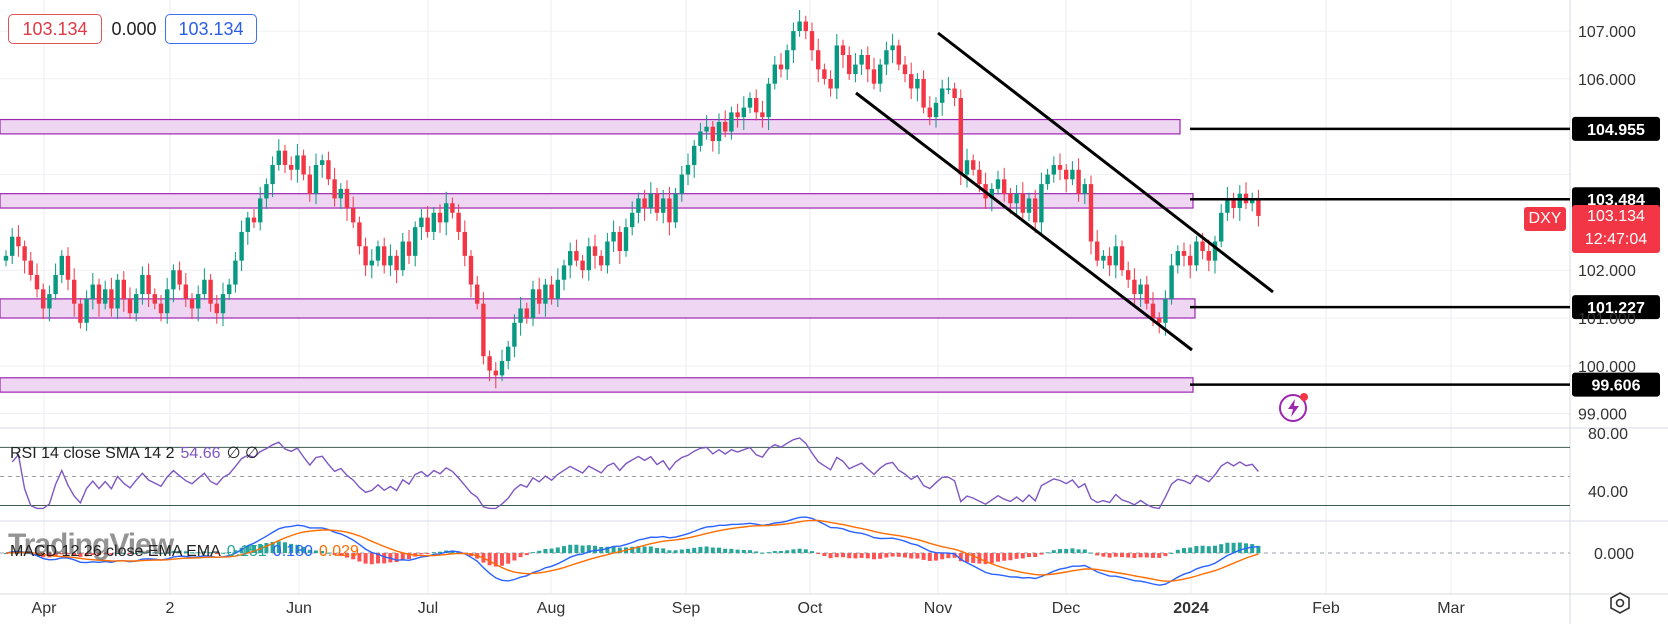 This screenshot has height=624, width=1668. What do you see at coordinates (1607, 367) in the screenshot?
I see `price-tick-label: 100.000` at bounding box center [1607, 367].